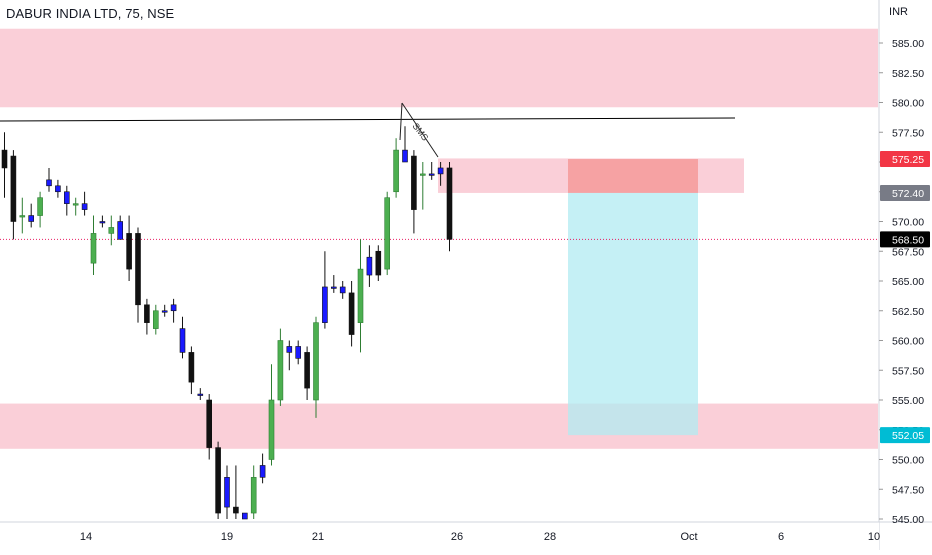 The height and width of the screenshot is (555, 932). I want to click on position-stop-zone, so click(633, 176).